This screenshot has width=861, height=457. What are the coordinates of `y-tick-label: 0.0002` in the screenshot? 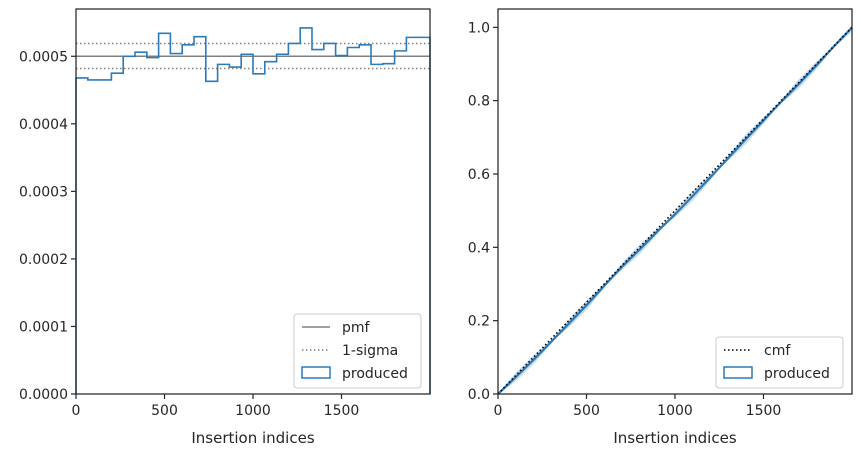 It's located at (43, 260).